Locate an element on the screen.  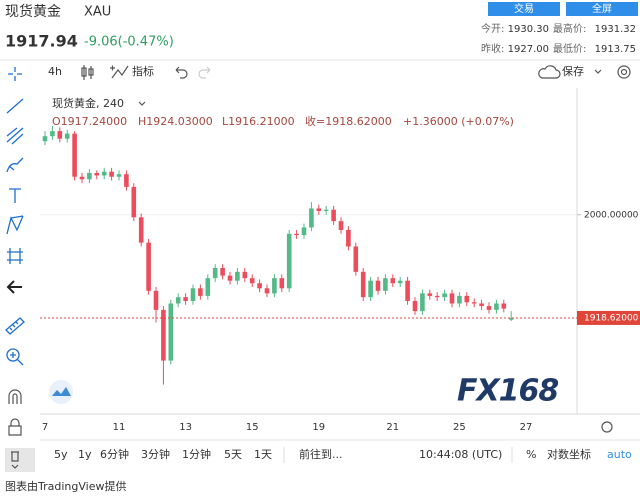
tv-badge is located at coordinates (61, 392).